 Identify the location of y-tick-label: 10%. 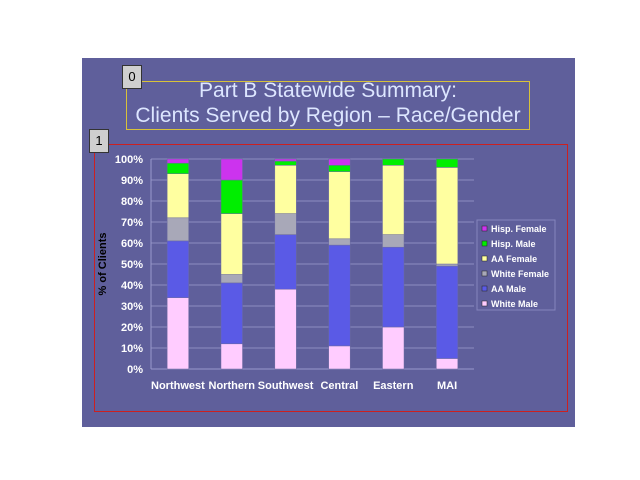
(132, 349).